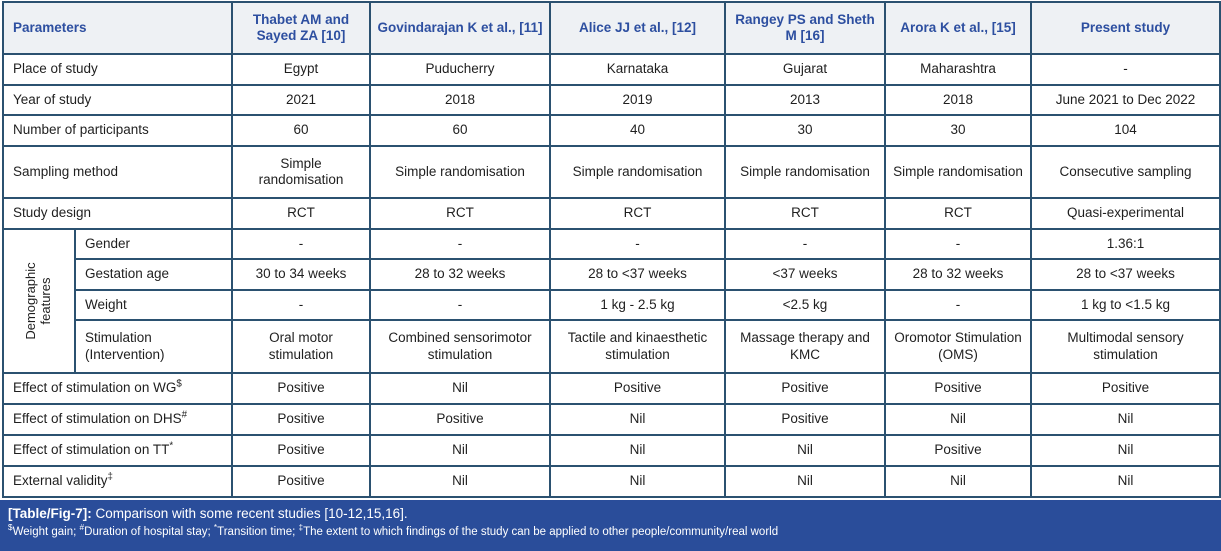  What do you see at coordinates (805, 346) in the screenshot?
I see `table-cell: Massage therapy and KMC` at bounding box center [805, 346].